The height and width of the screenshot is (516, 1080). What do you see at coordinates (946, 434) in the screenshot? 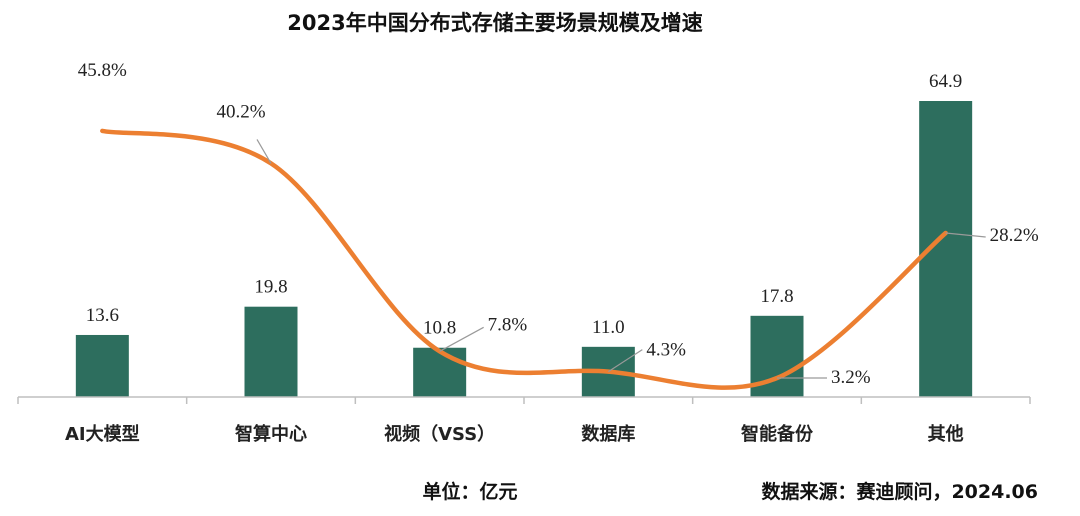
I see `category-label-5: 其他` at bounding box center [946, 434].